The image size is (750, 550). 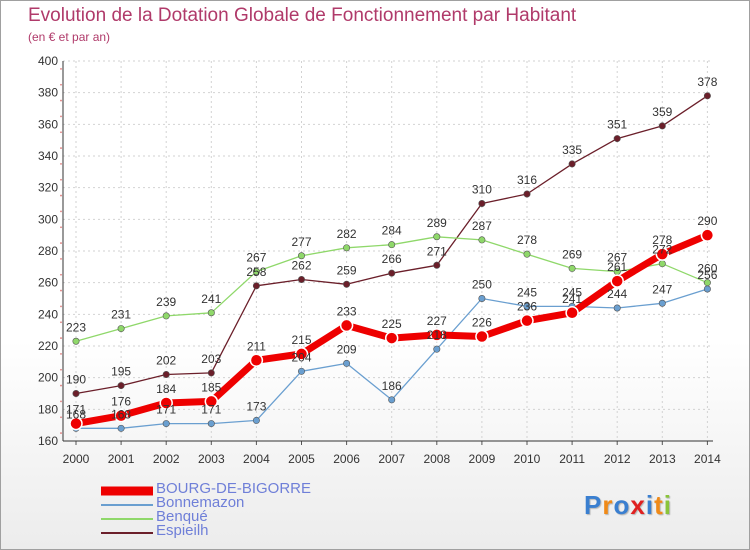 I want to click on x-tick-label: 2000, so click(x=76, y=459).